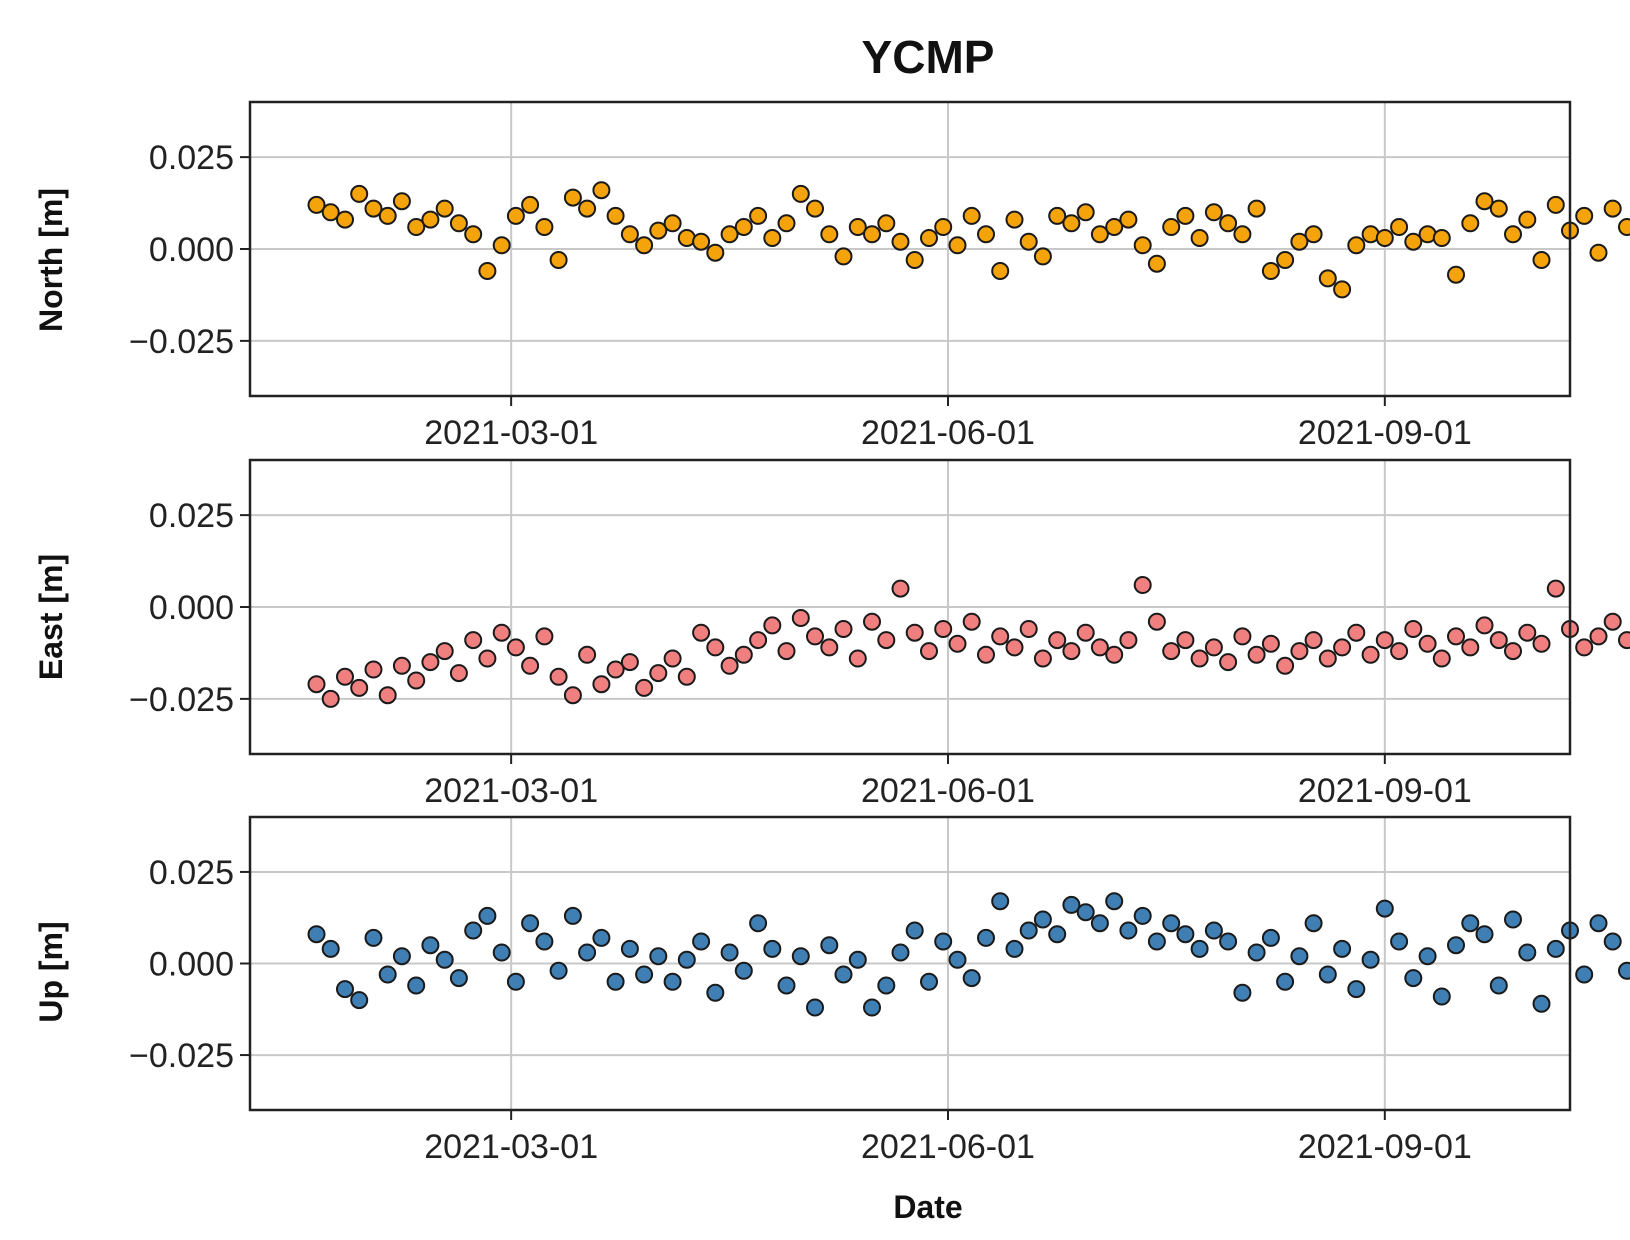 The image size is (1630, 1240). What do you see at coordinates (191, 965) in the screenshot?
I see `up-y-tick-label: 0.000` at bounding box center [191, 965].